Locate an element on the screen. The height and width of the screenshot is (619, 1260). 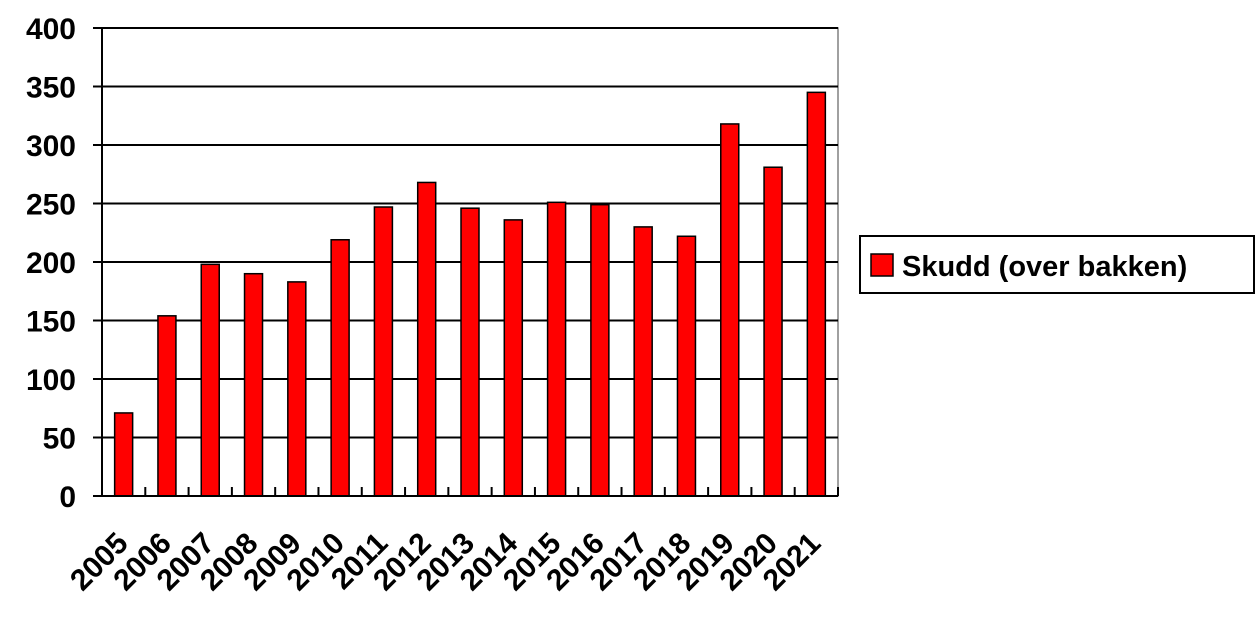
y-tick-label: 400 is located at coordinates (51, 29).